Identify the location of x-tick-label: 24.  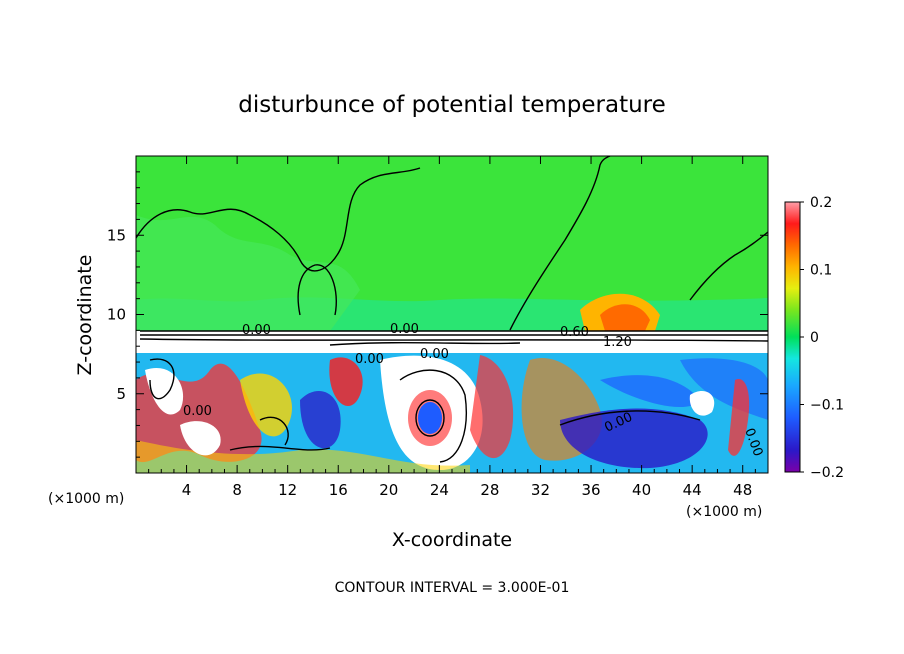
(439, 490).